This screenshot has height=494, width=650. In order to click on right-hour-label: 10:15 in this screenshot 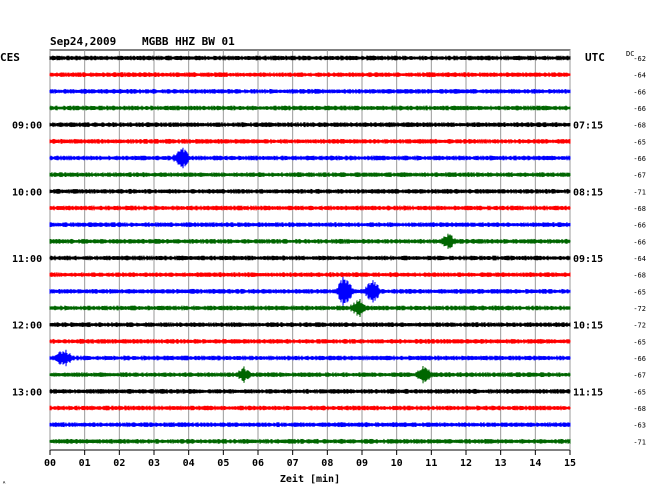, I will do `click(588, 326)`.